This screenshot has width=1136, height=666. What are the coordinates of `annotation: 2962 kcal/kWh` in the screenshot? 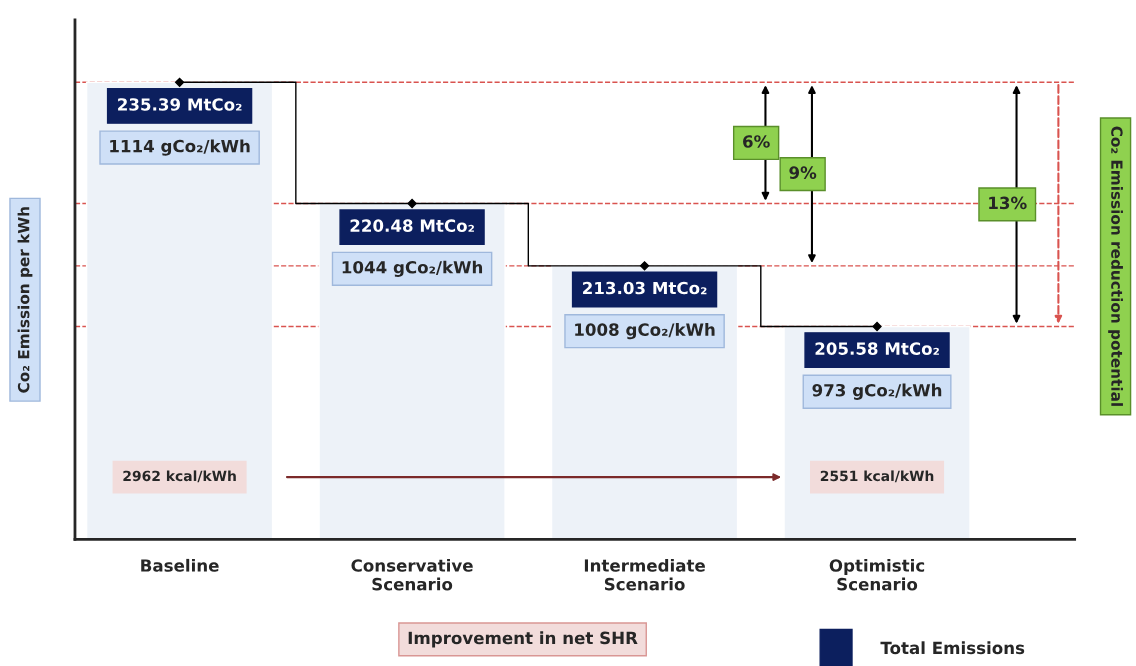 It's located at (179, 476).